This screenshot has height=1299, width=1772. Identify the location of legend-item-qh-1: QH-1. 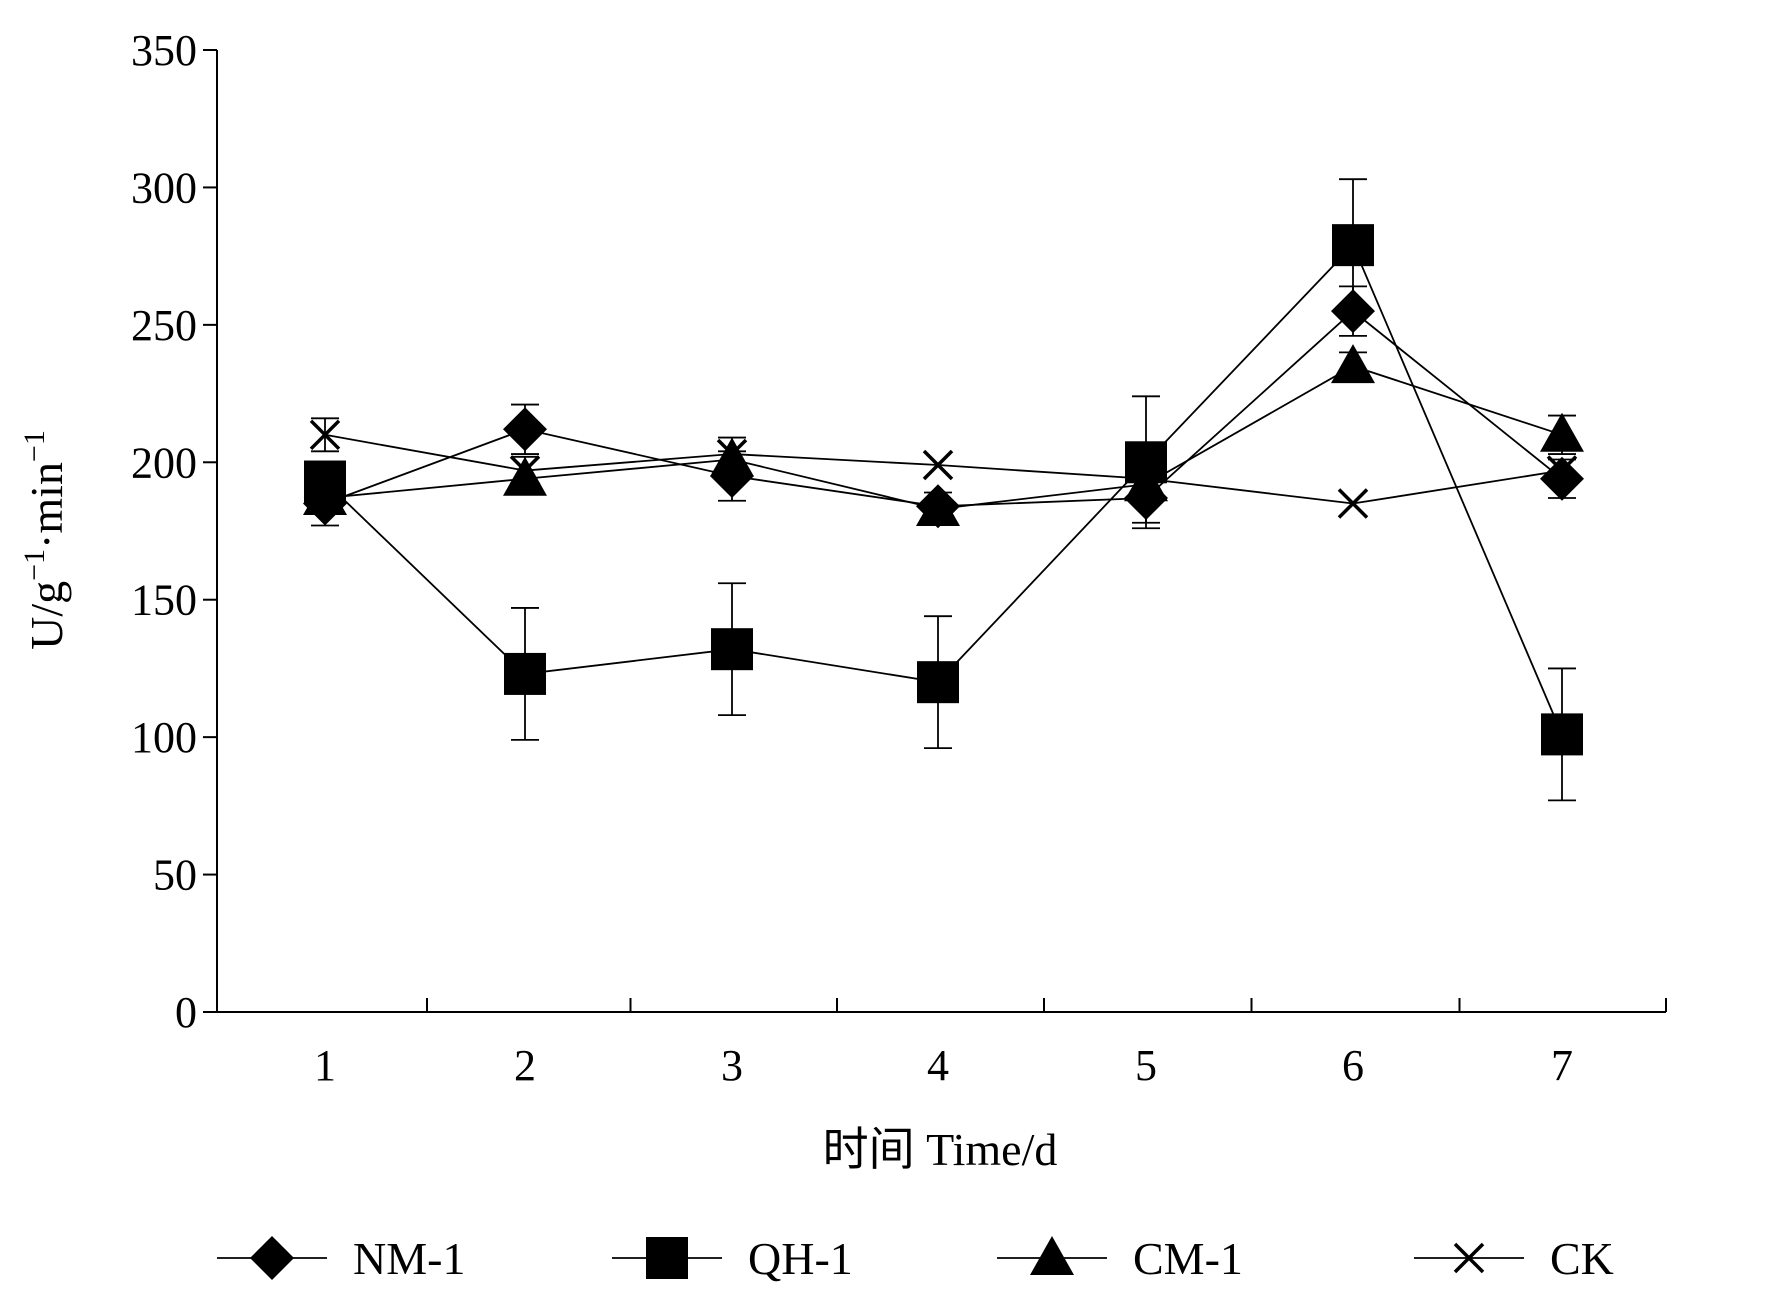
(732, 1258).